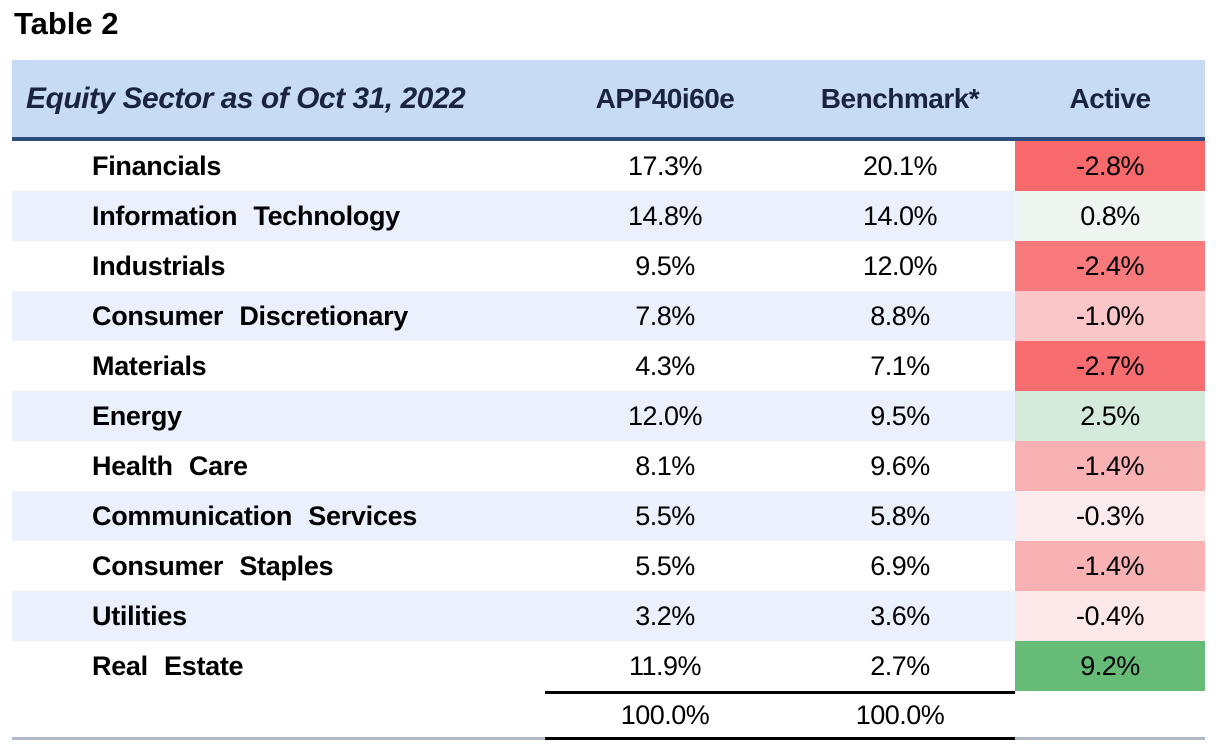  Describe the element at coordinates (900, 165) in the screenshot. I see `benchmark-value: 20.1%` at that location.